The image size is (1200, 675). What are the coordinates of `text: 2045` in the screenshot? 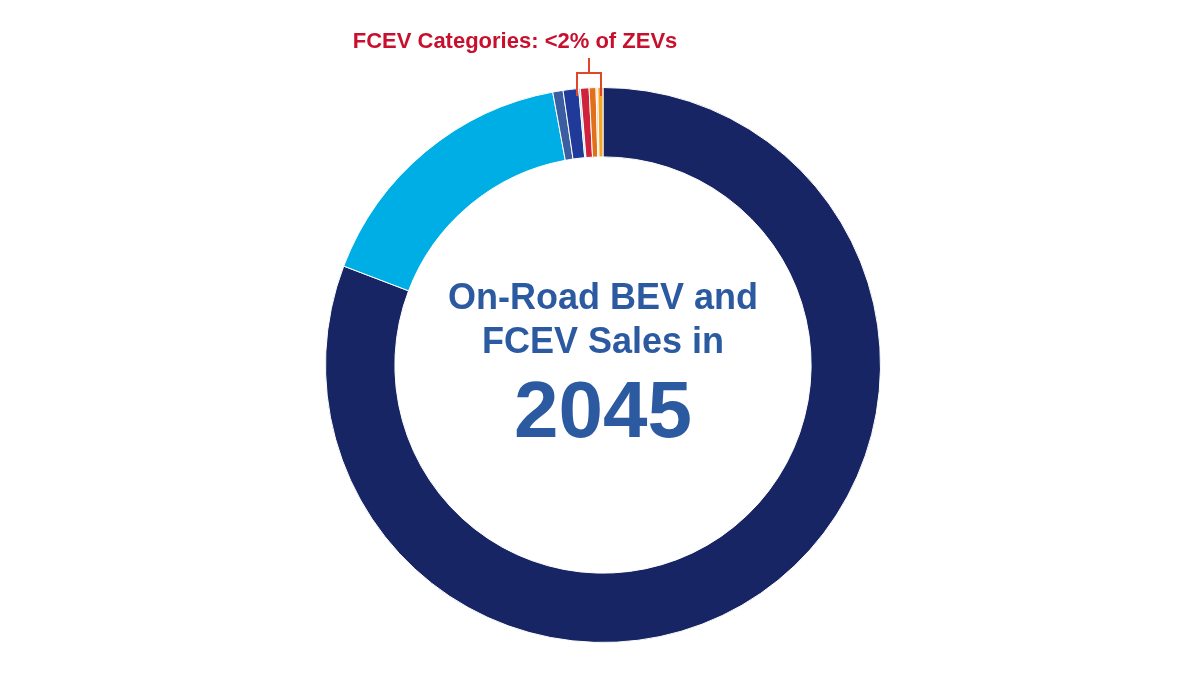 It's located at (603, 410).